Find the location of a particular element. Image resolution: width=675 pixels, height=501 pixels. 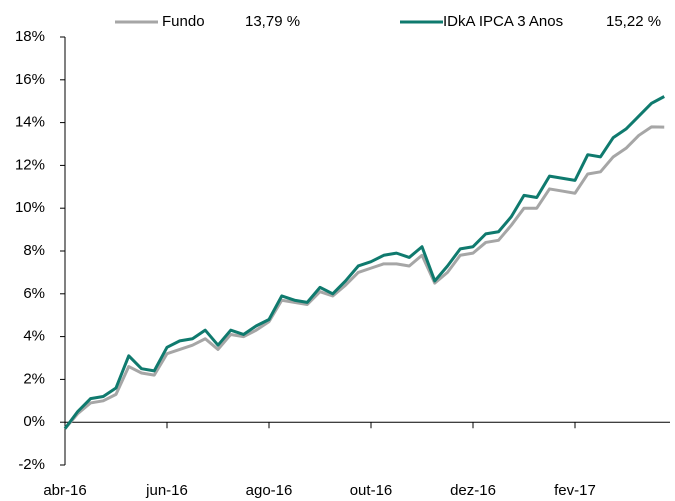

y-tick-label: -2% is located at coordinates (31, 464).